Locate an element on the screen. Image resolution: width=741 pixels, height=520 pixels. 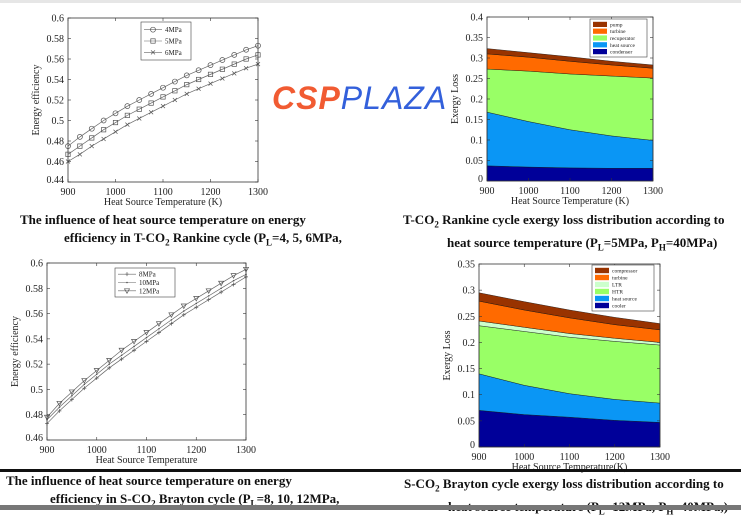
caption-text: heat source temperature (P is located at coordinates (522, 242).